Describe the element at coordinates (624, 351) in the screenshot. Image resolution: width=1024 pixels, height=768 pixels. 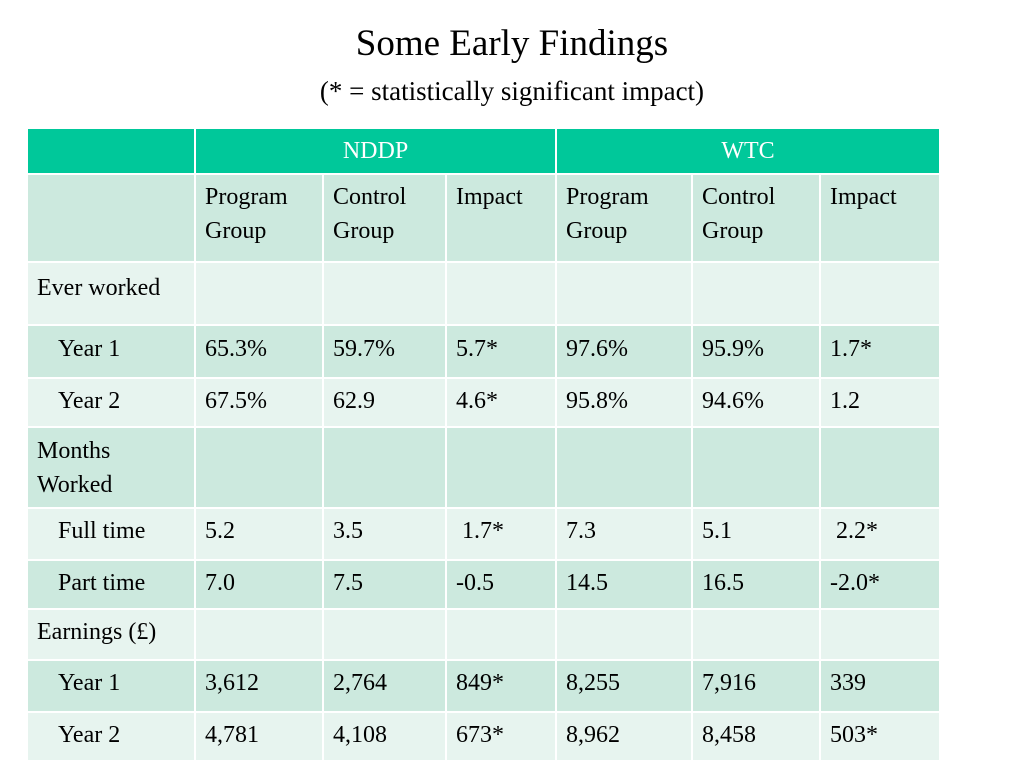
I see `table-cell: 97.6%` at that location.